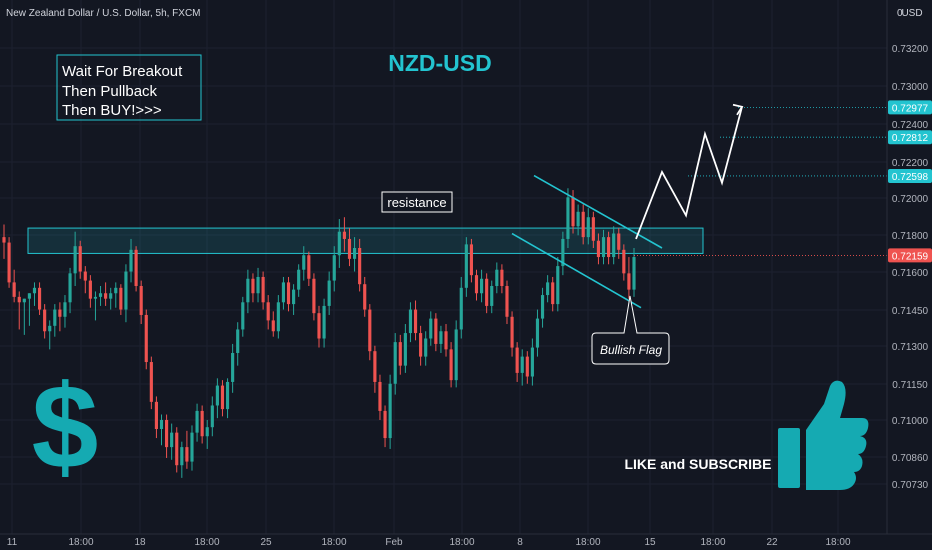 This screenshot has height=550, width=932. What do you see at coordinates (910, 421) in the screenshot?
I see `y-tick-label: 0.71000` at bounding box center [910, 421].